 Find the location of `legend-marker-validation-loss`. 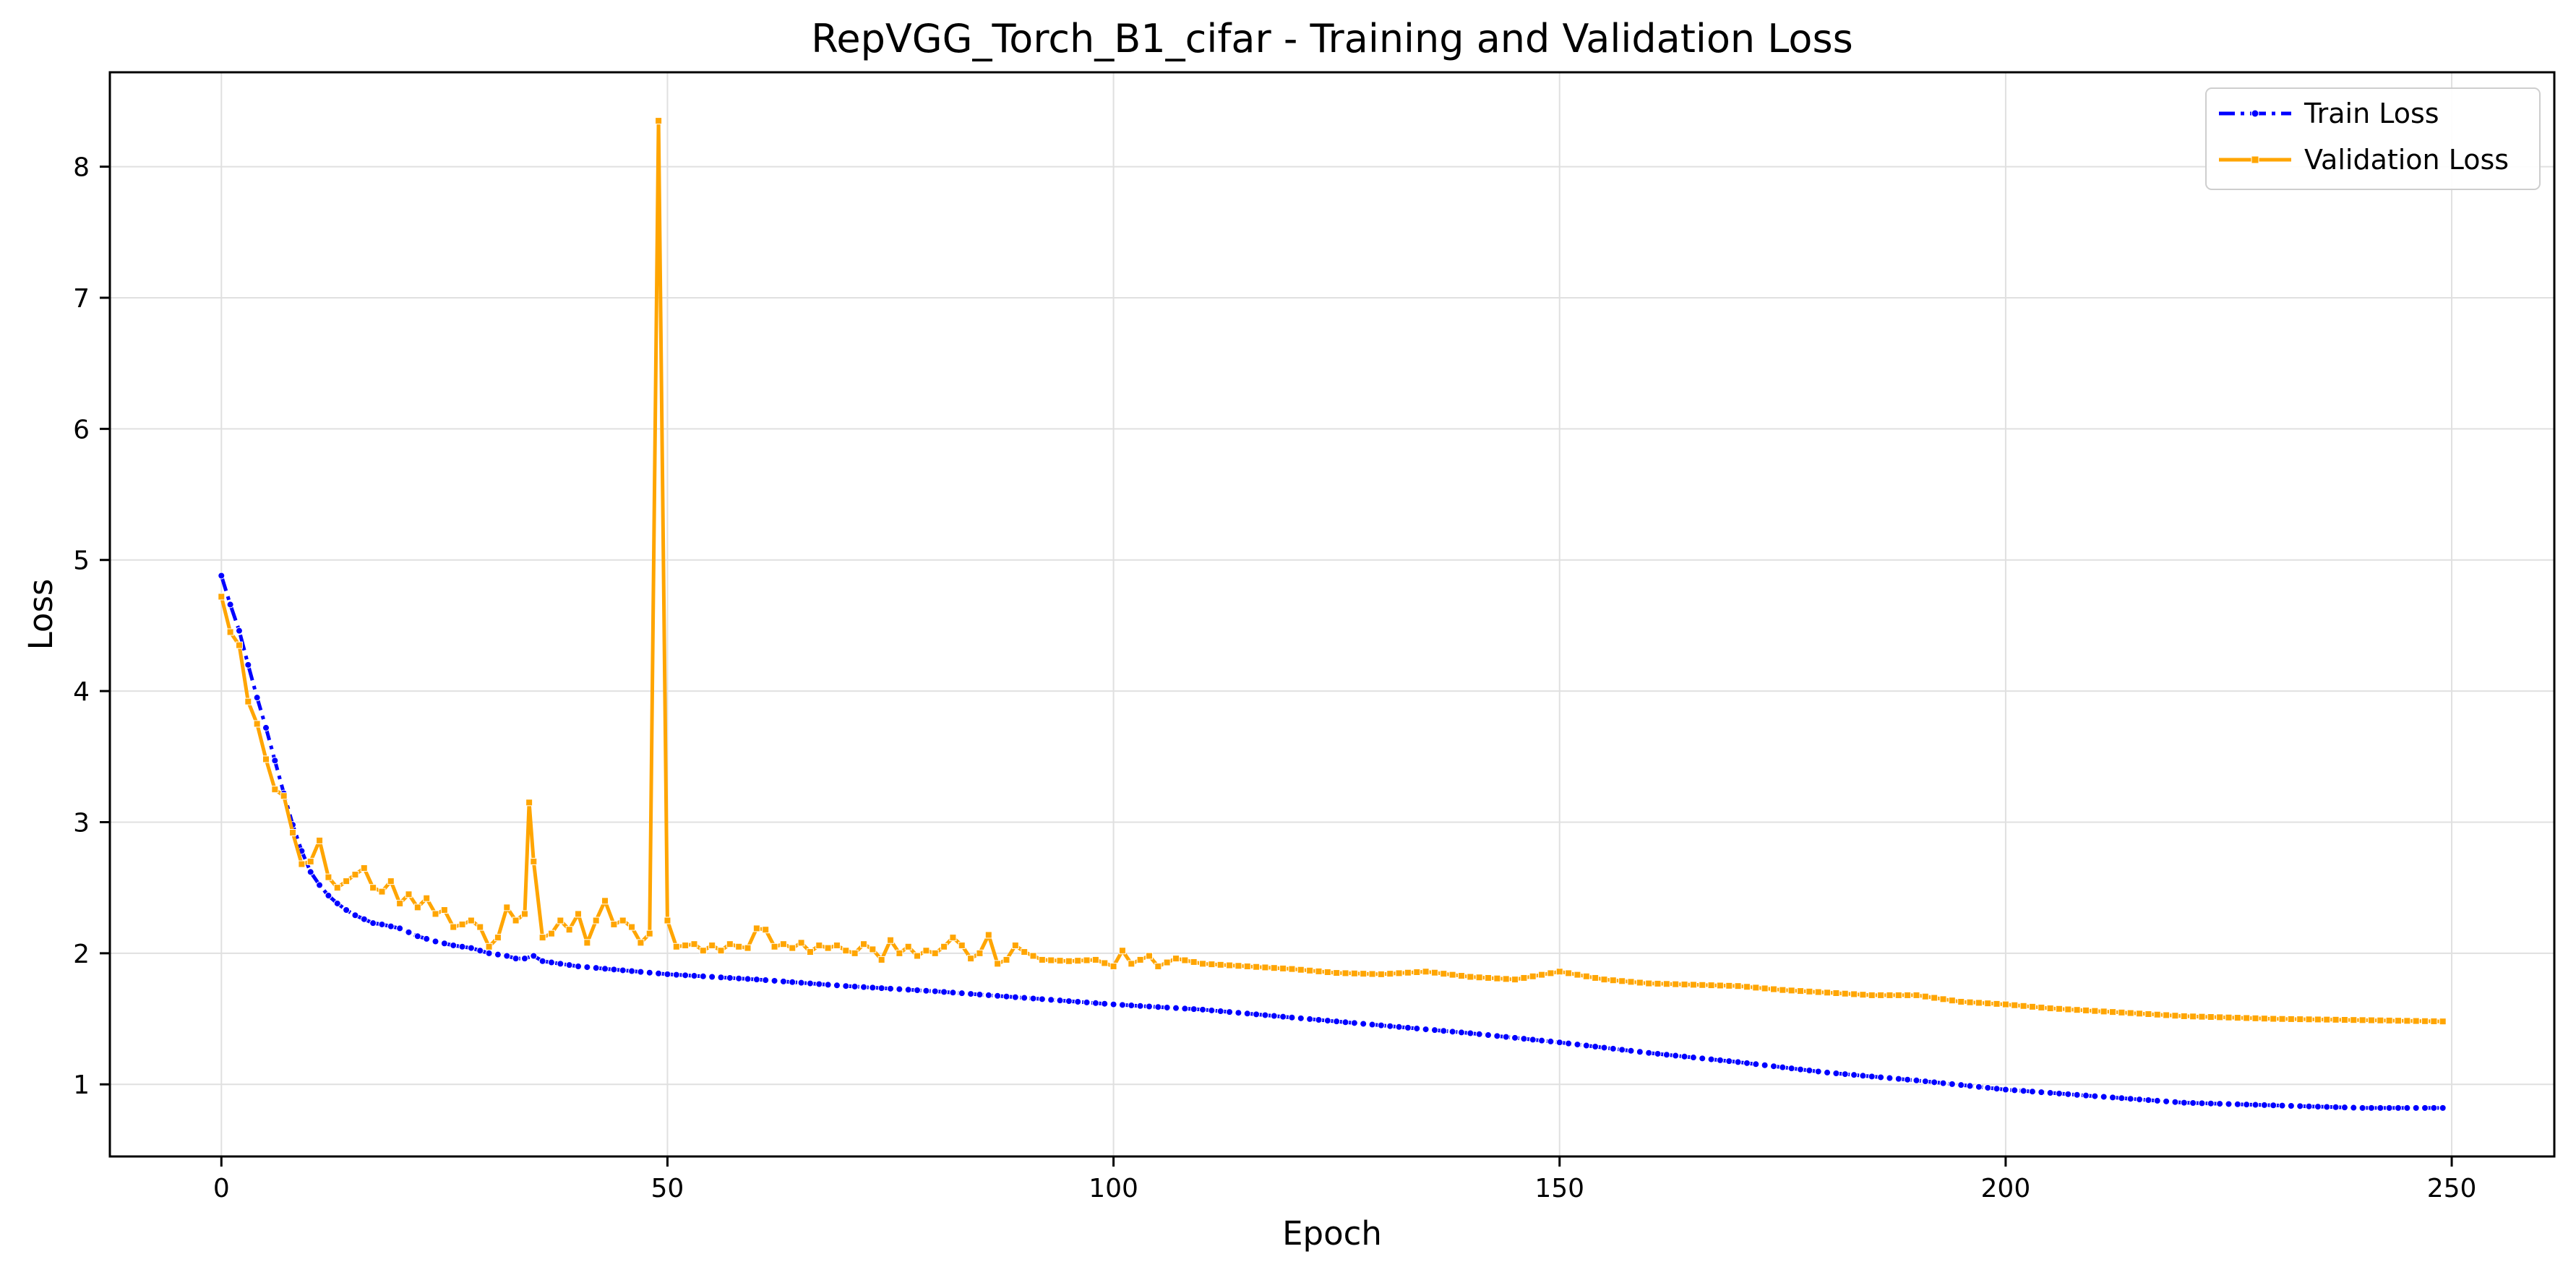

legend-marker-validation-loss is located at coordinates (2255, 159).